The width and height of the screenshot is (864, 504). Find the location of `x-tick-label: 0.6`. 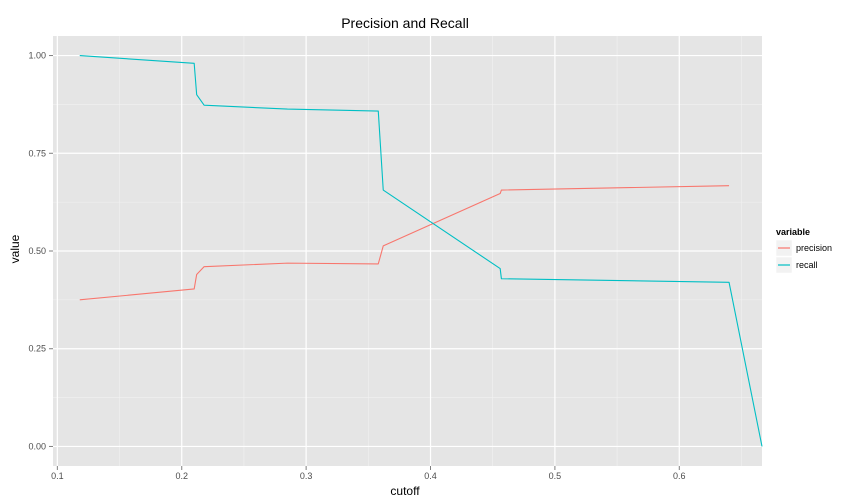

x-tick-label: 0.6 is located at coordinates (679, 476).